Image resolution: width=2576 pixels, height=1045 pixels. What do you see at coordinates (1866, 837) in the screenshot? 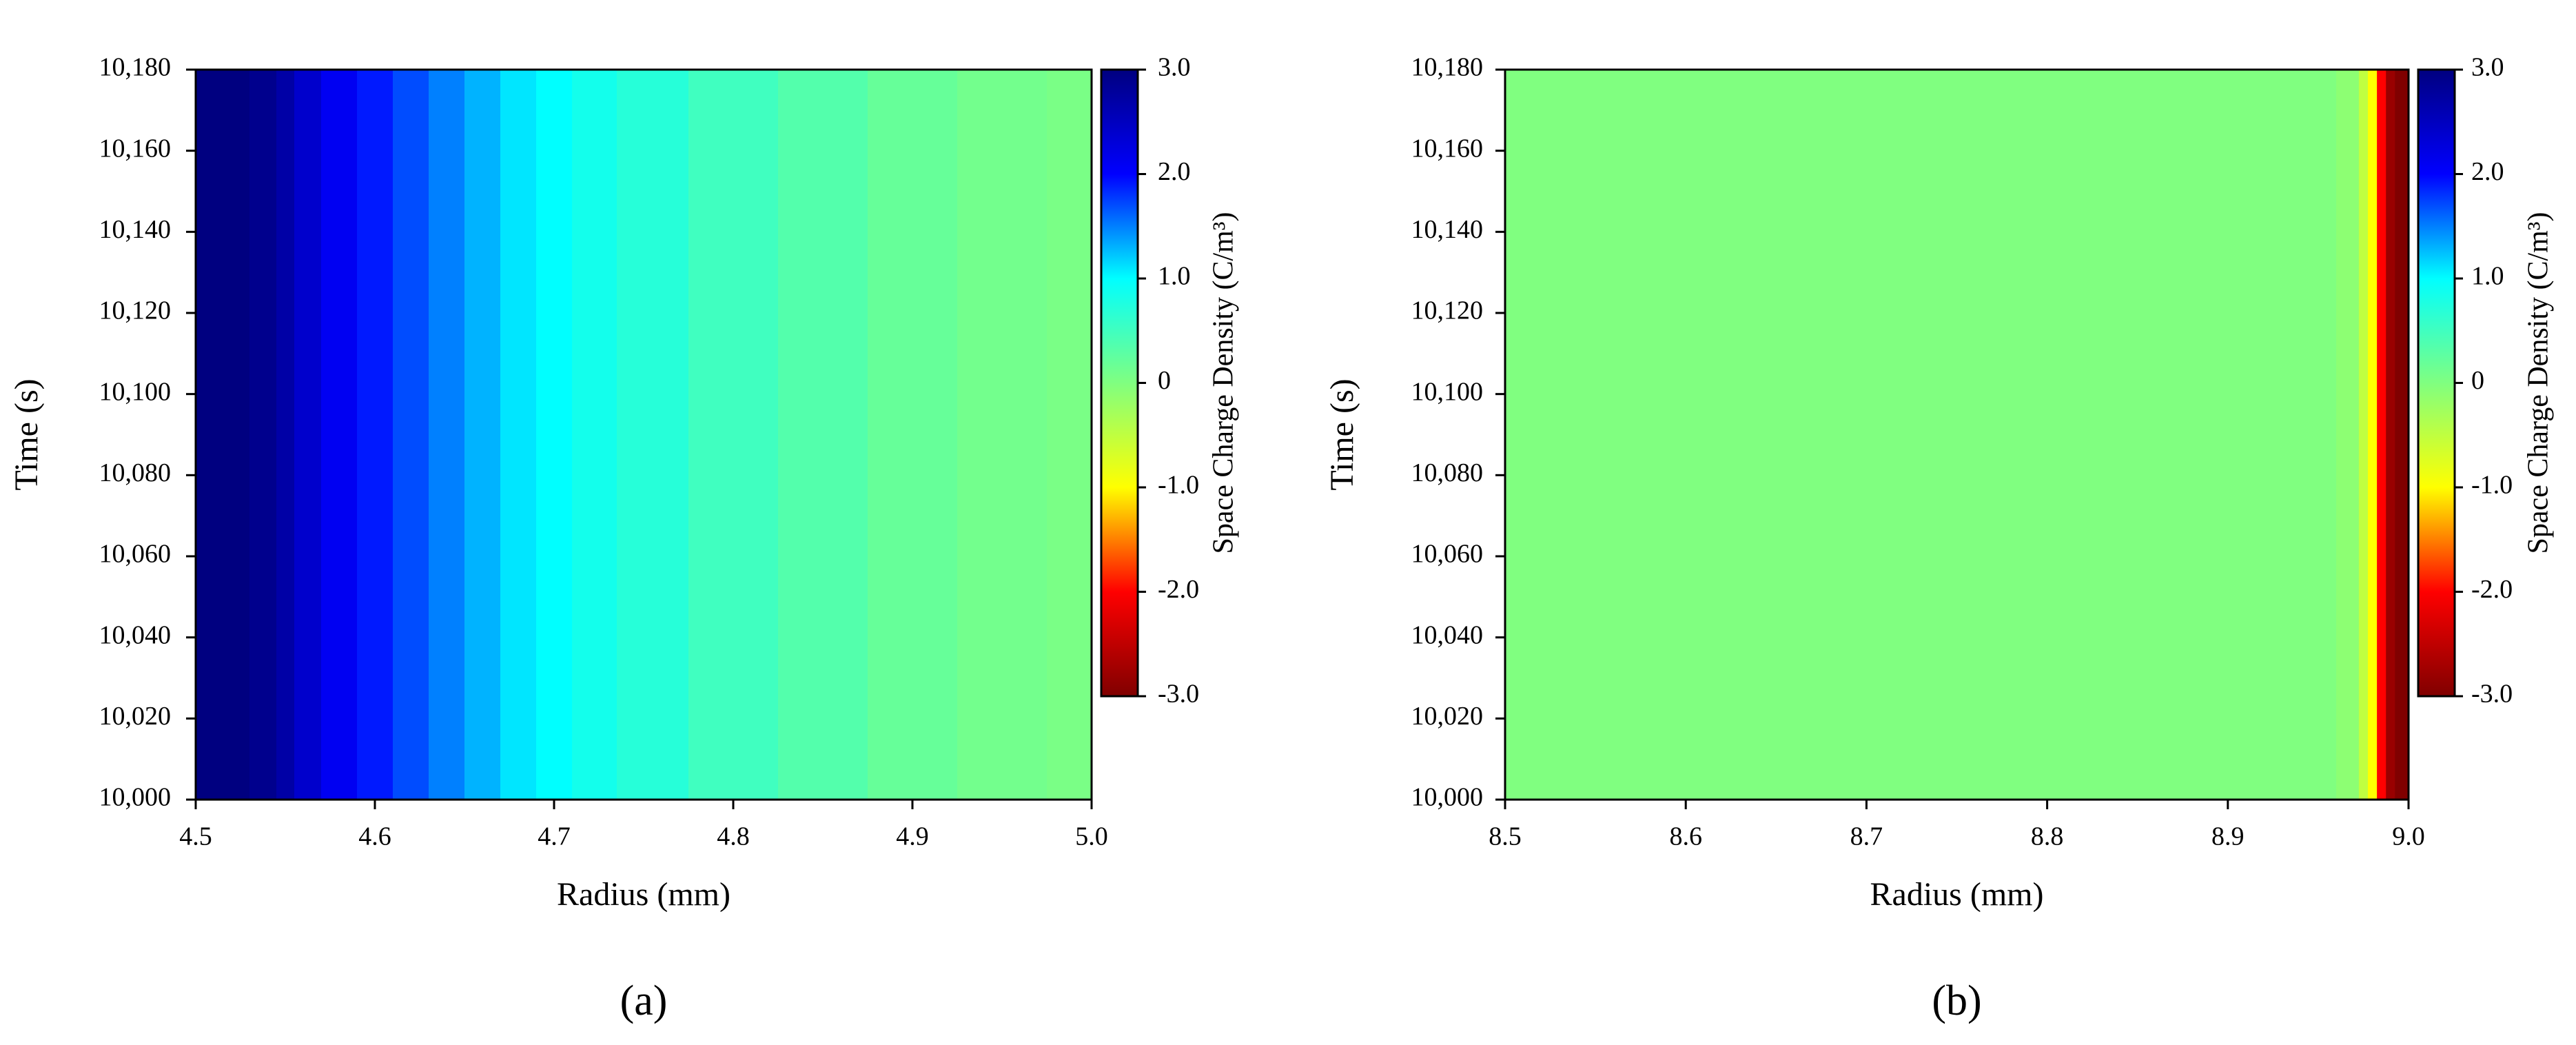
I see `x-tick-label: 8.7` at bounding box center [1866, 837].